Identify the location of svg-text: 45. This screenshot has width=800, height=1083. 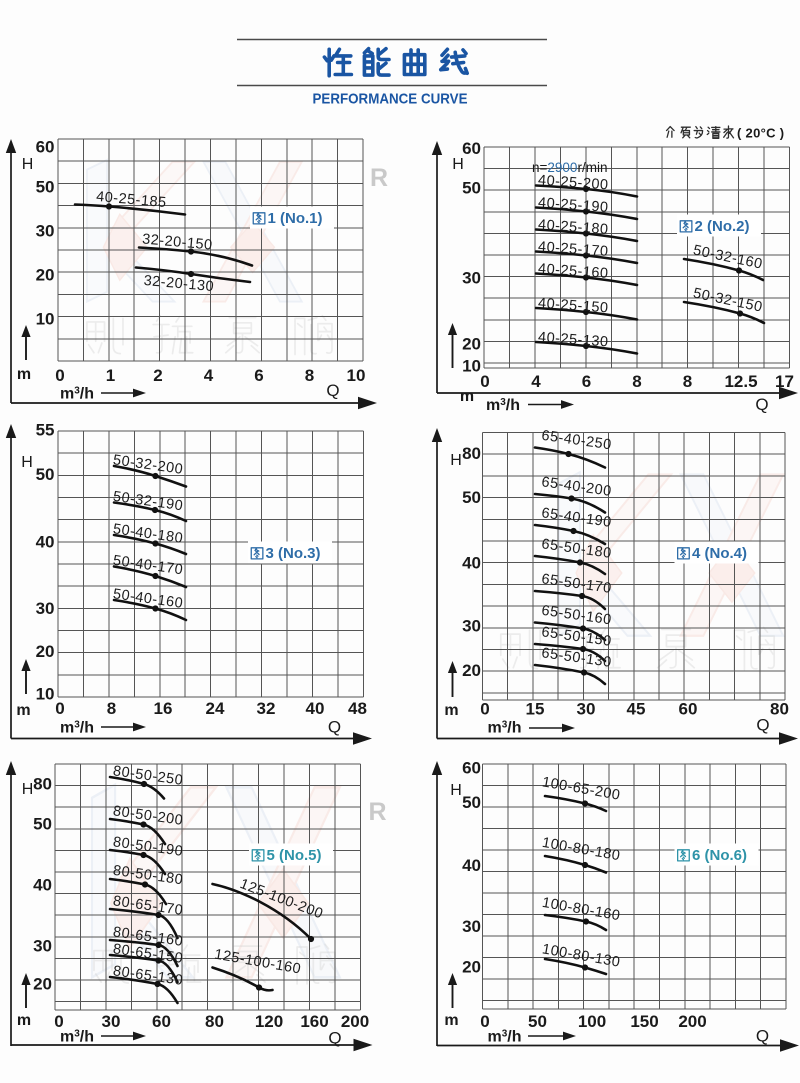
(636, 709).